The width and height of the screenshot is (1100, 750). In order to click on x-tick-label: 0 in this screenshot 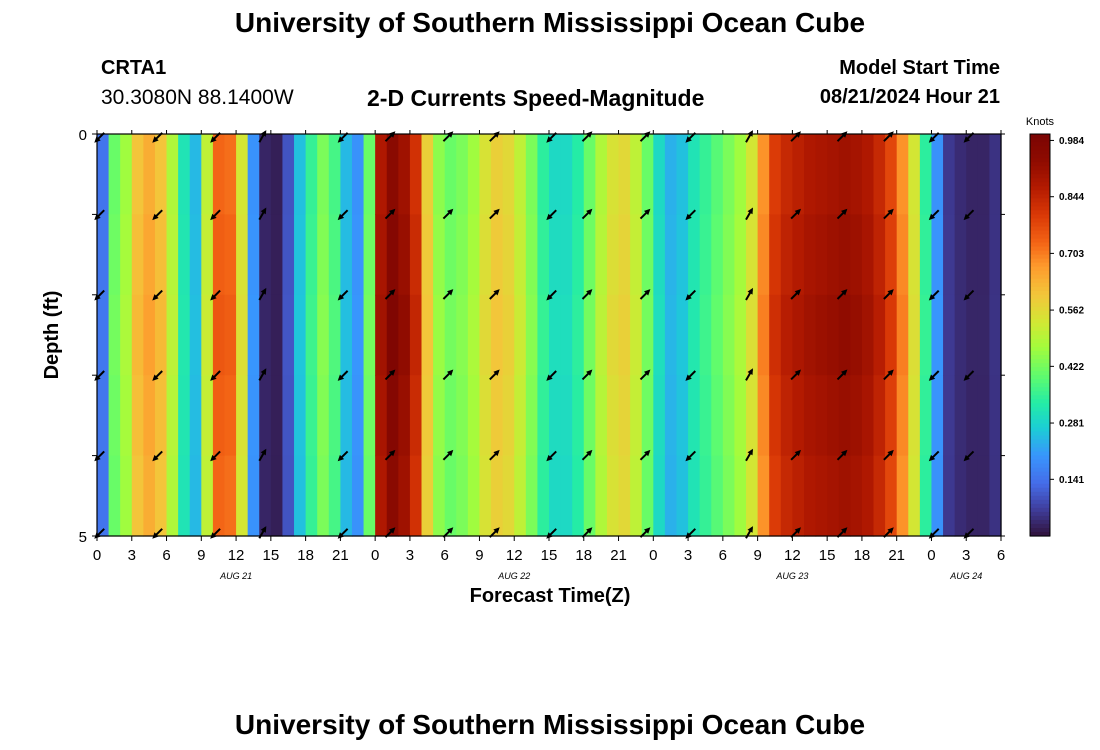, I will do `click(97, 555)`.